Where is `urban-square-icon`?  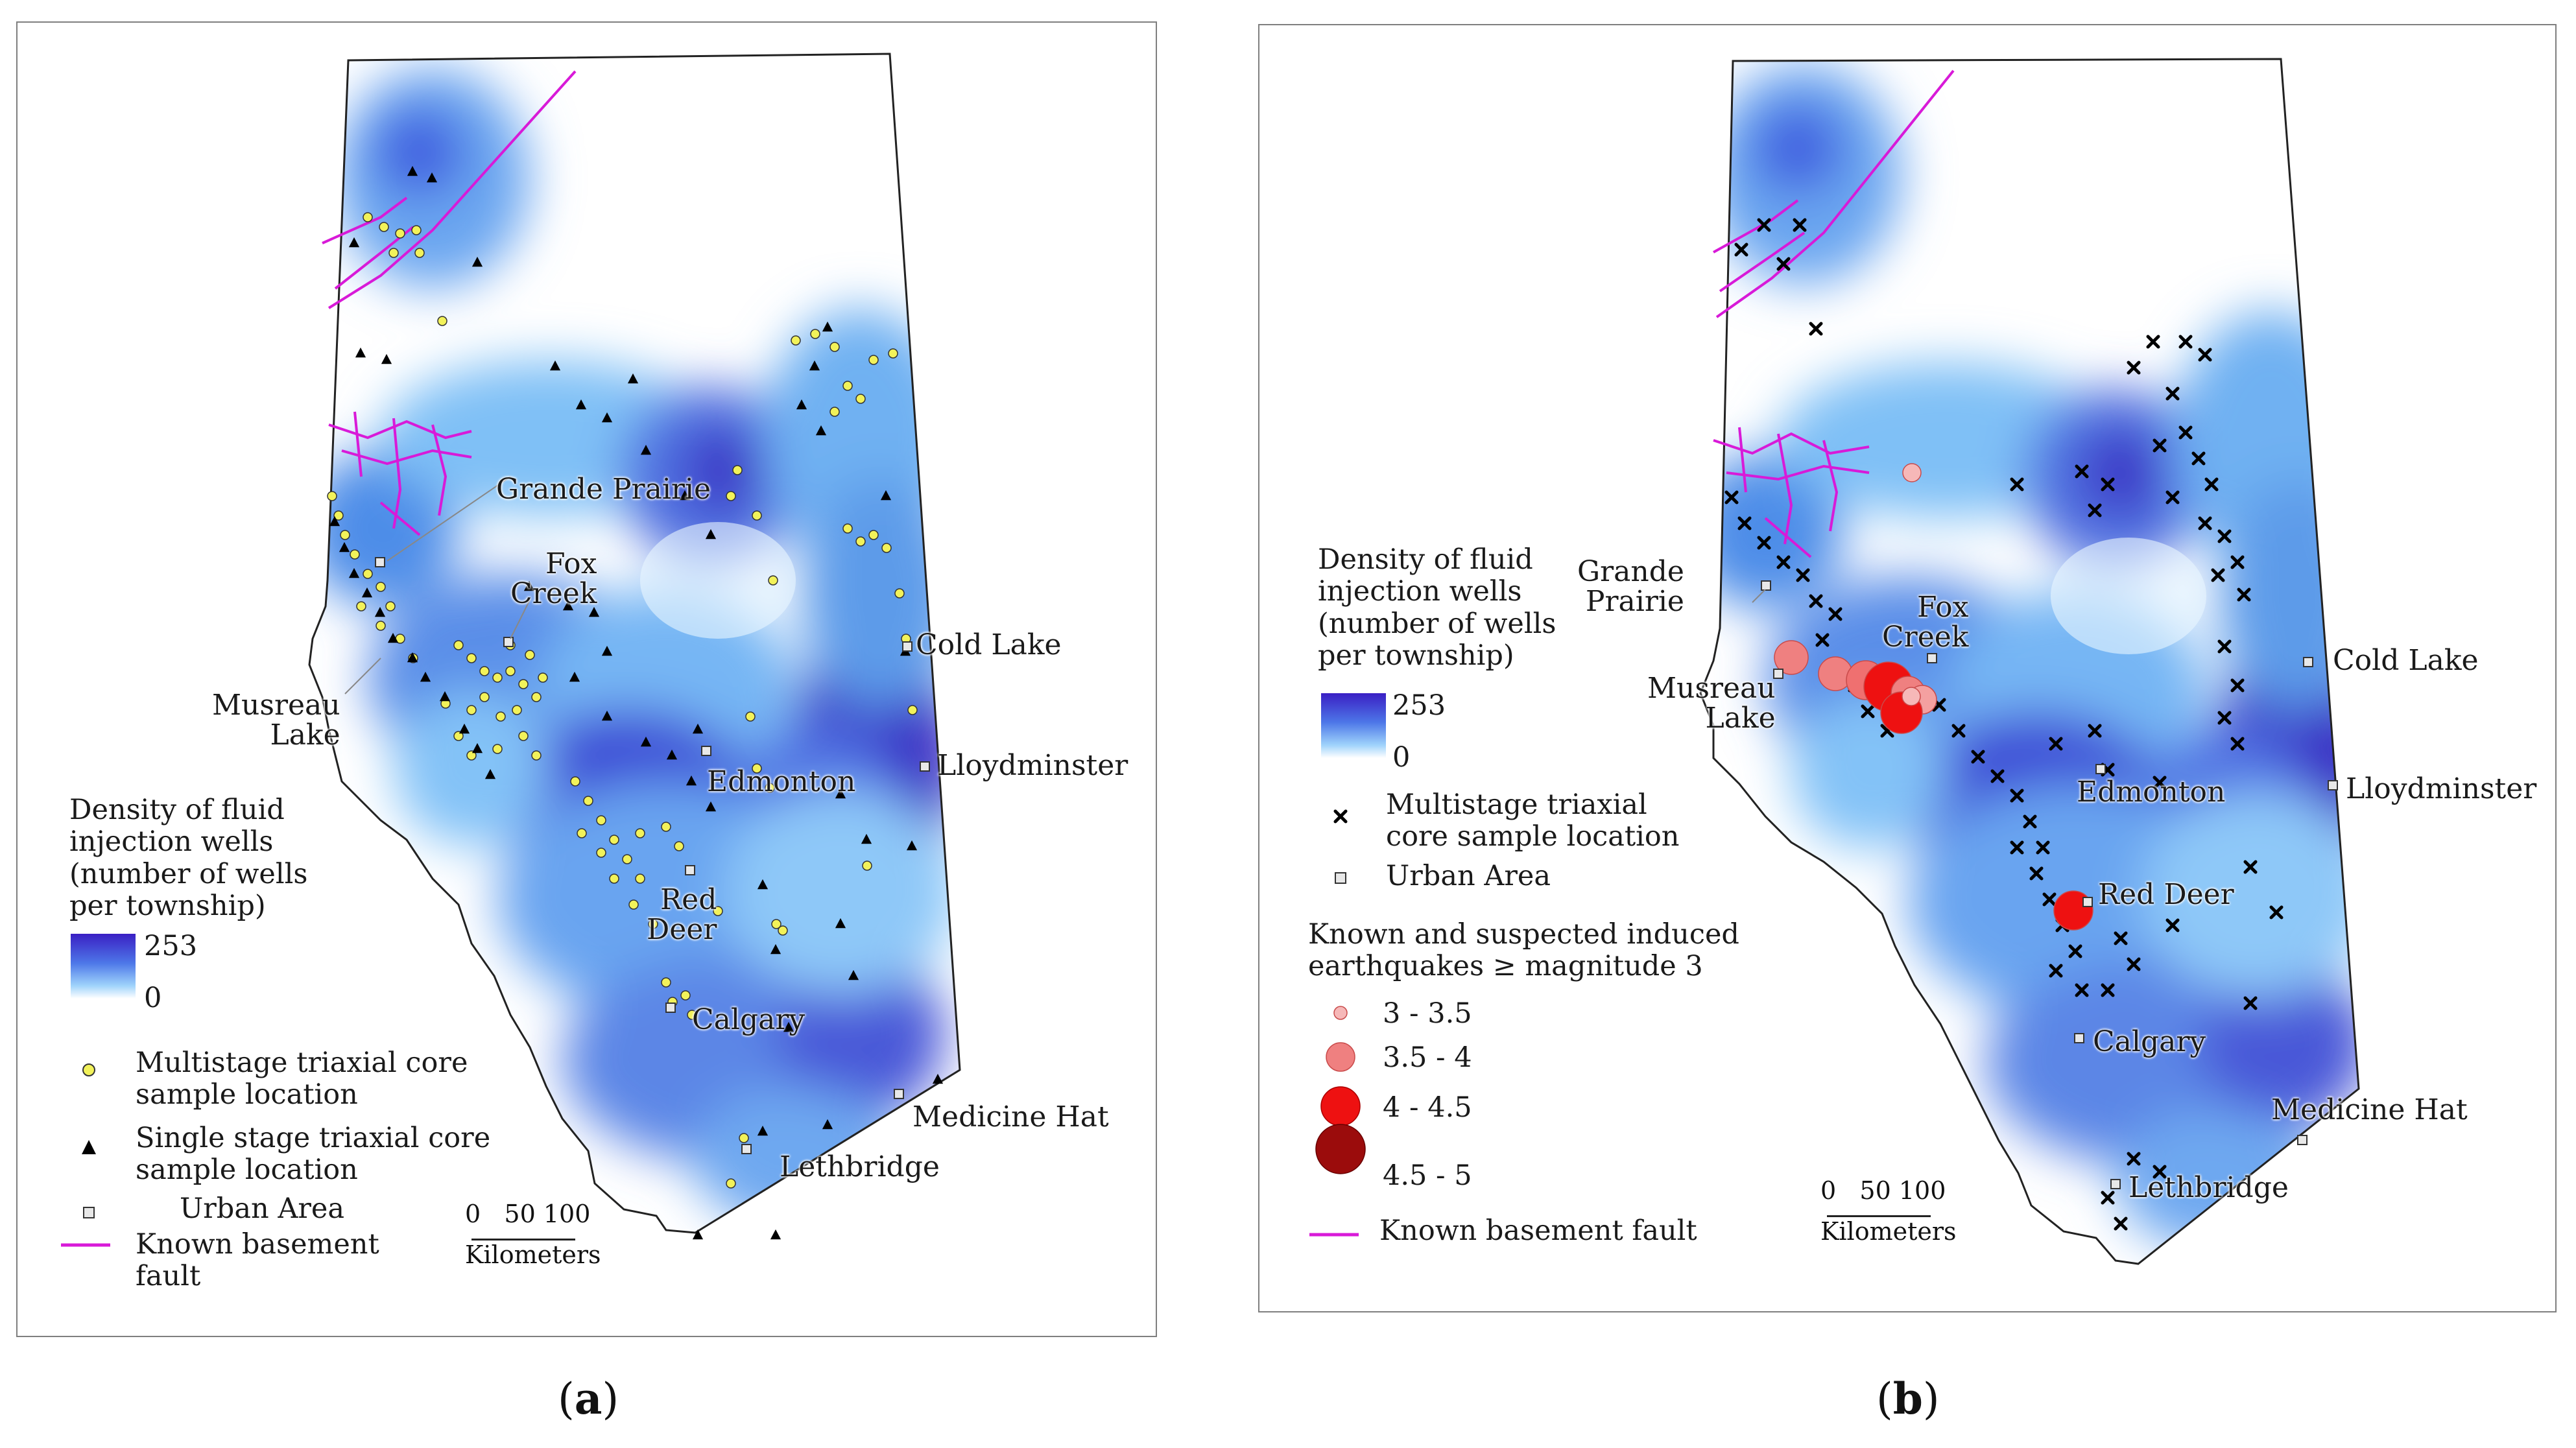 urban-square-icon is located at coordinates (89, 1212).